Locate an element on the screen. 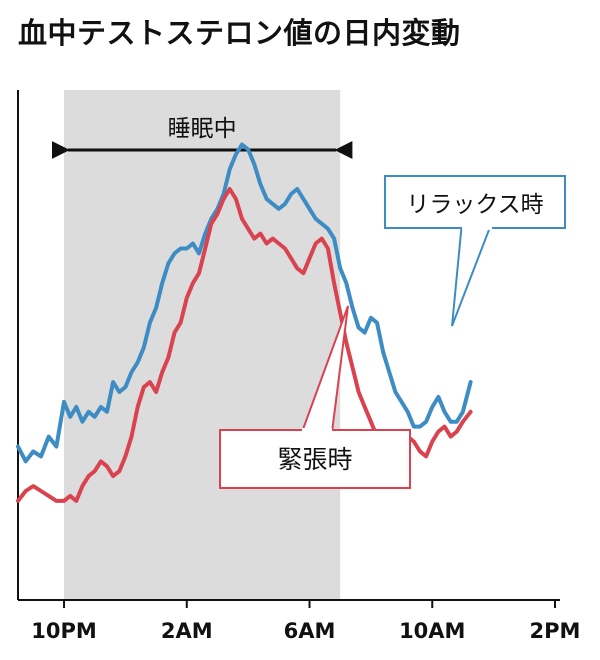 The image size is (600, 660). tense-callout-text: 緊張時 is located at coordinates (314, 459).